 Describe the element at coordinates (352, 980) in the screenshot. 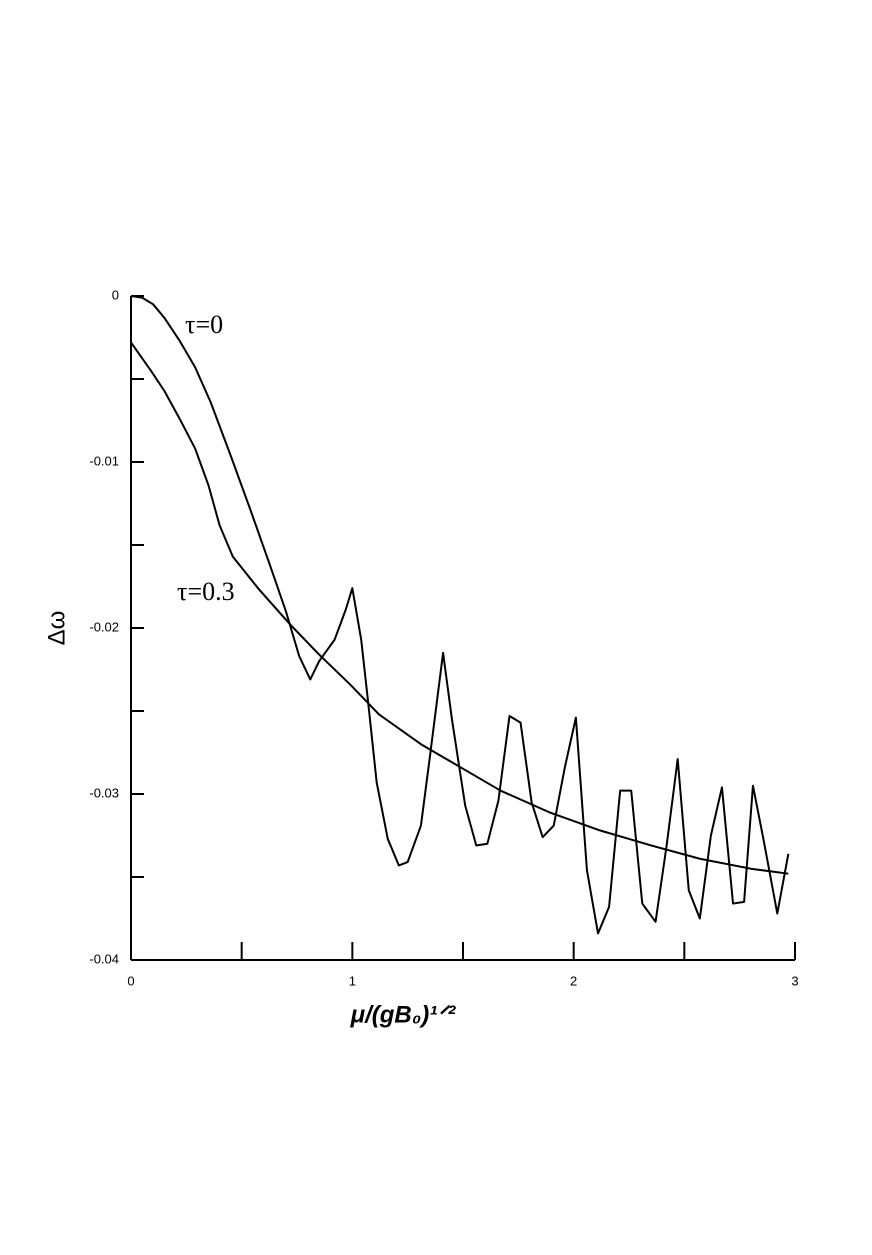

I see `x-tick-label: 1` at that location.